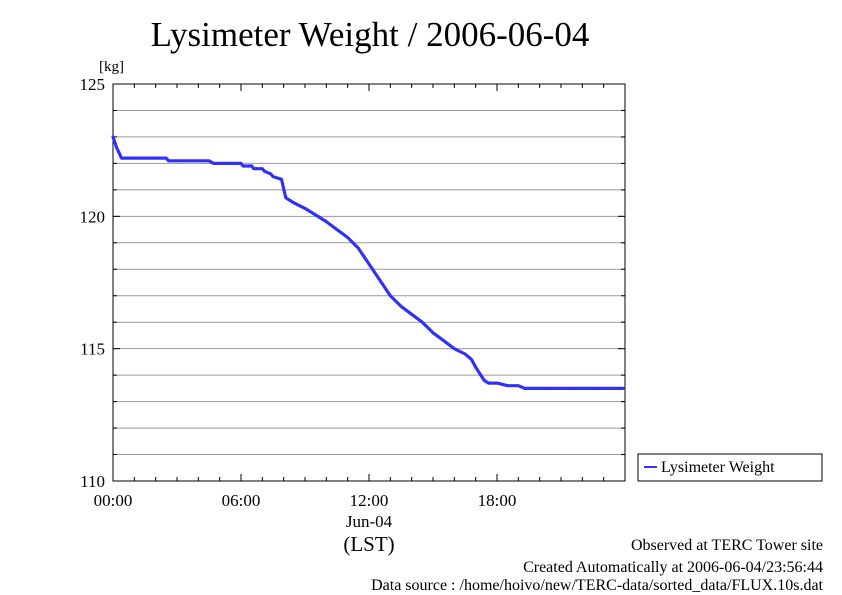  I want to click on x-axis-date-label: Jun-04, so click(369, 521).